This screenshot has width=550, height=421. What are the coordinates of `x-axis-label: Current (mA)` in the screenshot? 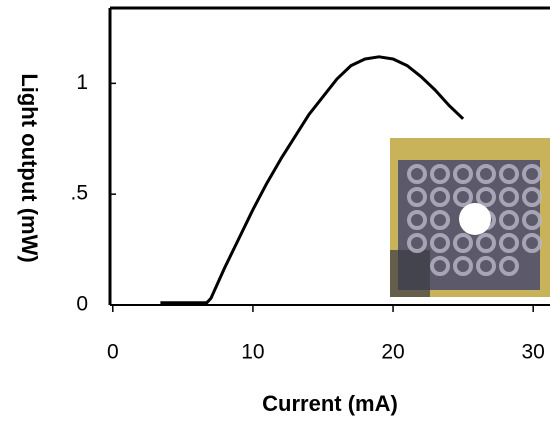 It's located at (330, 403).